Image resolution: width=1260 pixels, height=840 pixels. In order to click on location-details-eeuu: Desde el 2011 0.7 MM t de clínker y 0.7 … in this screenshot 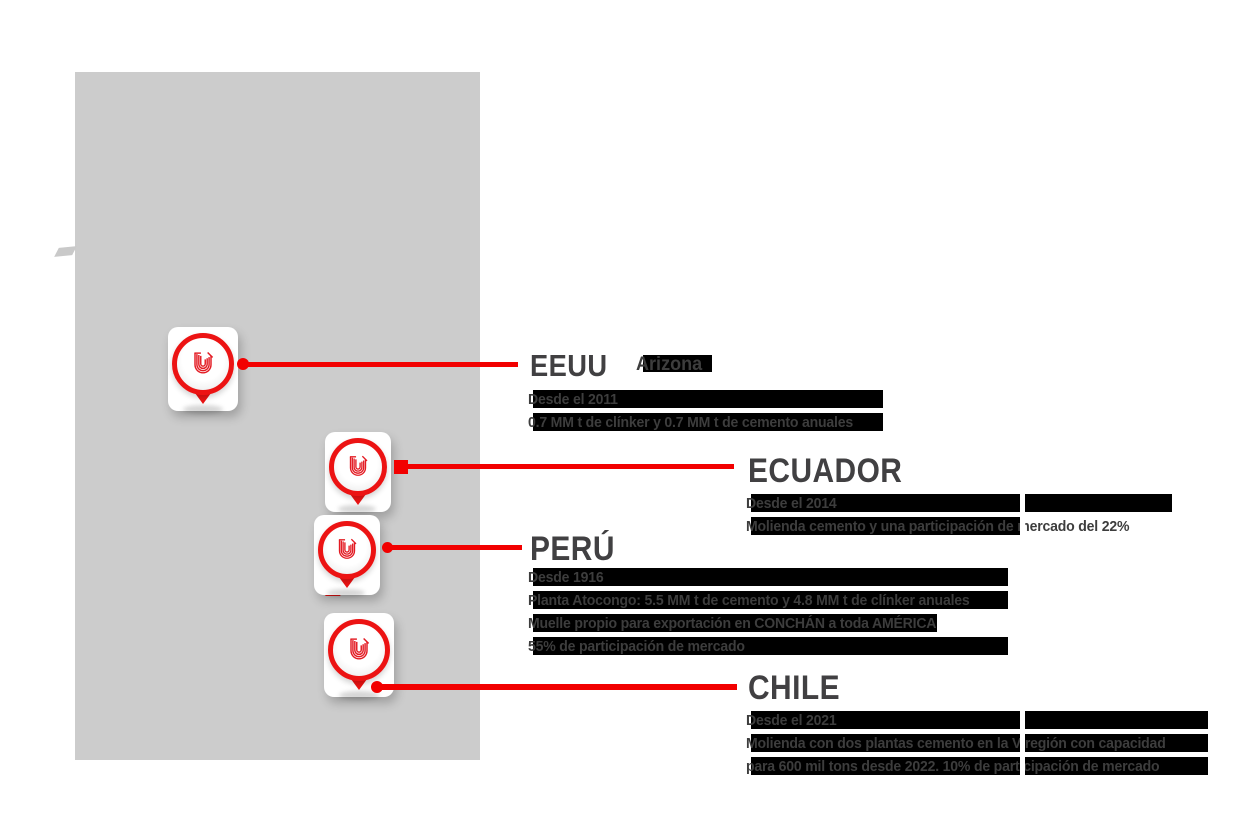, I will do `click(705, 413)`.